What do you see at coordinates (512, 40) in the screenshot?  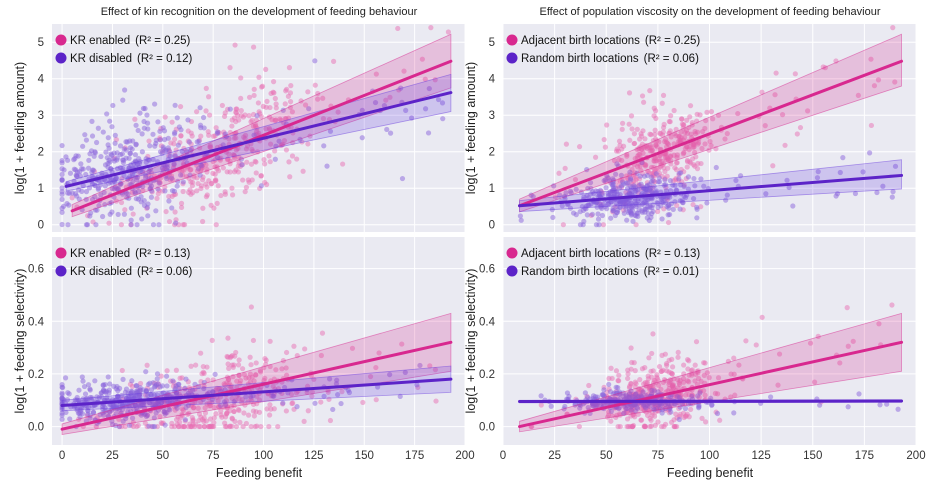 I see `legend-marker` at bounding box center [512, 40].